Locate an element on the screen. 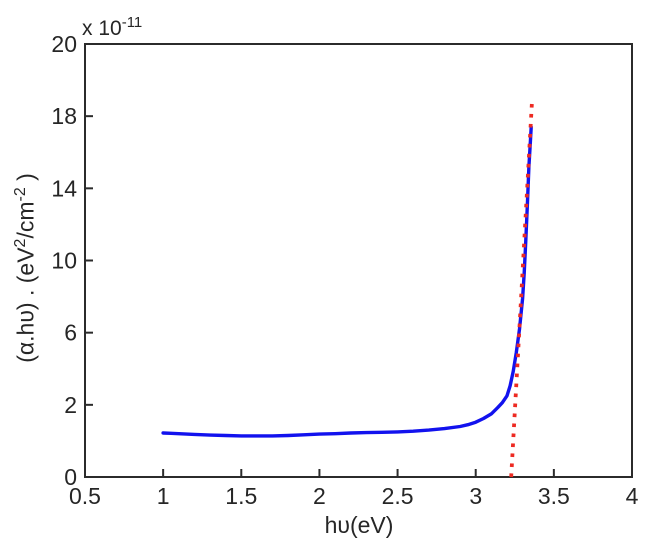 The image size is (659, 559). superscript-text: 2 is located at coordinates (20, 243).